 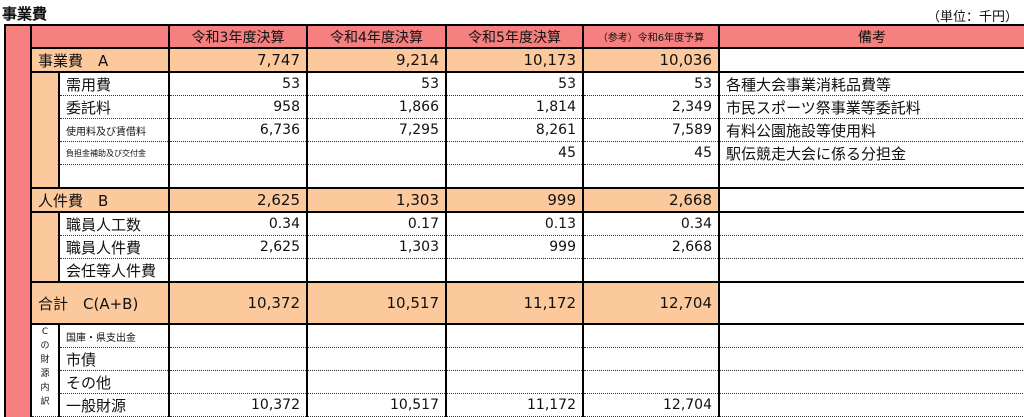 What do you see at coordinates (45, 374) in the screenshot?
I see `funding-group-char: 源` at bounding box center [45, 374].